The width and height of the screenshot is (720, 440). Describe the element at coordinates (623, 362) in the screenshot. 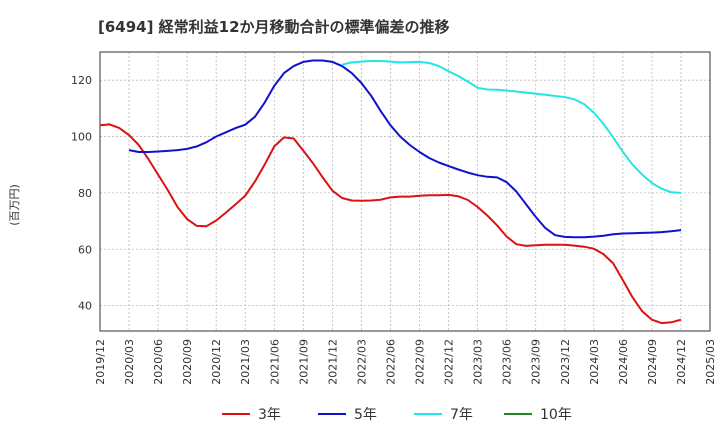

I see `x-tick-label: 2024/06` at that location.